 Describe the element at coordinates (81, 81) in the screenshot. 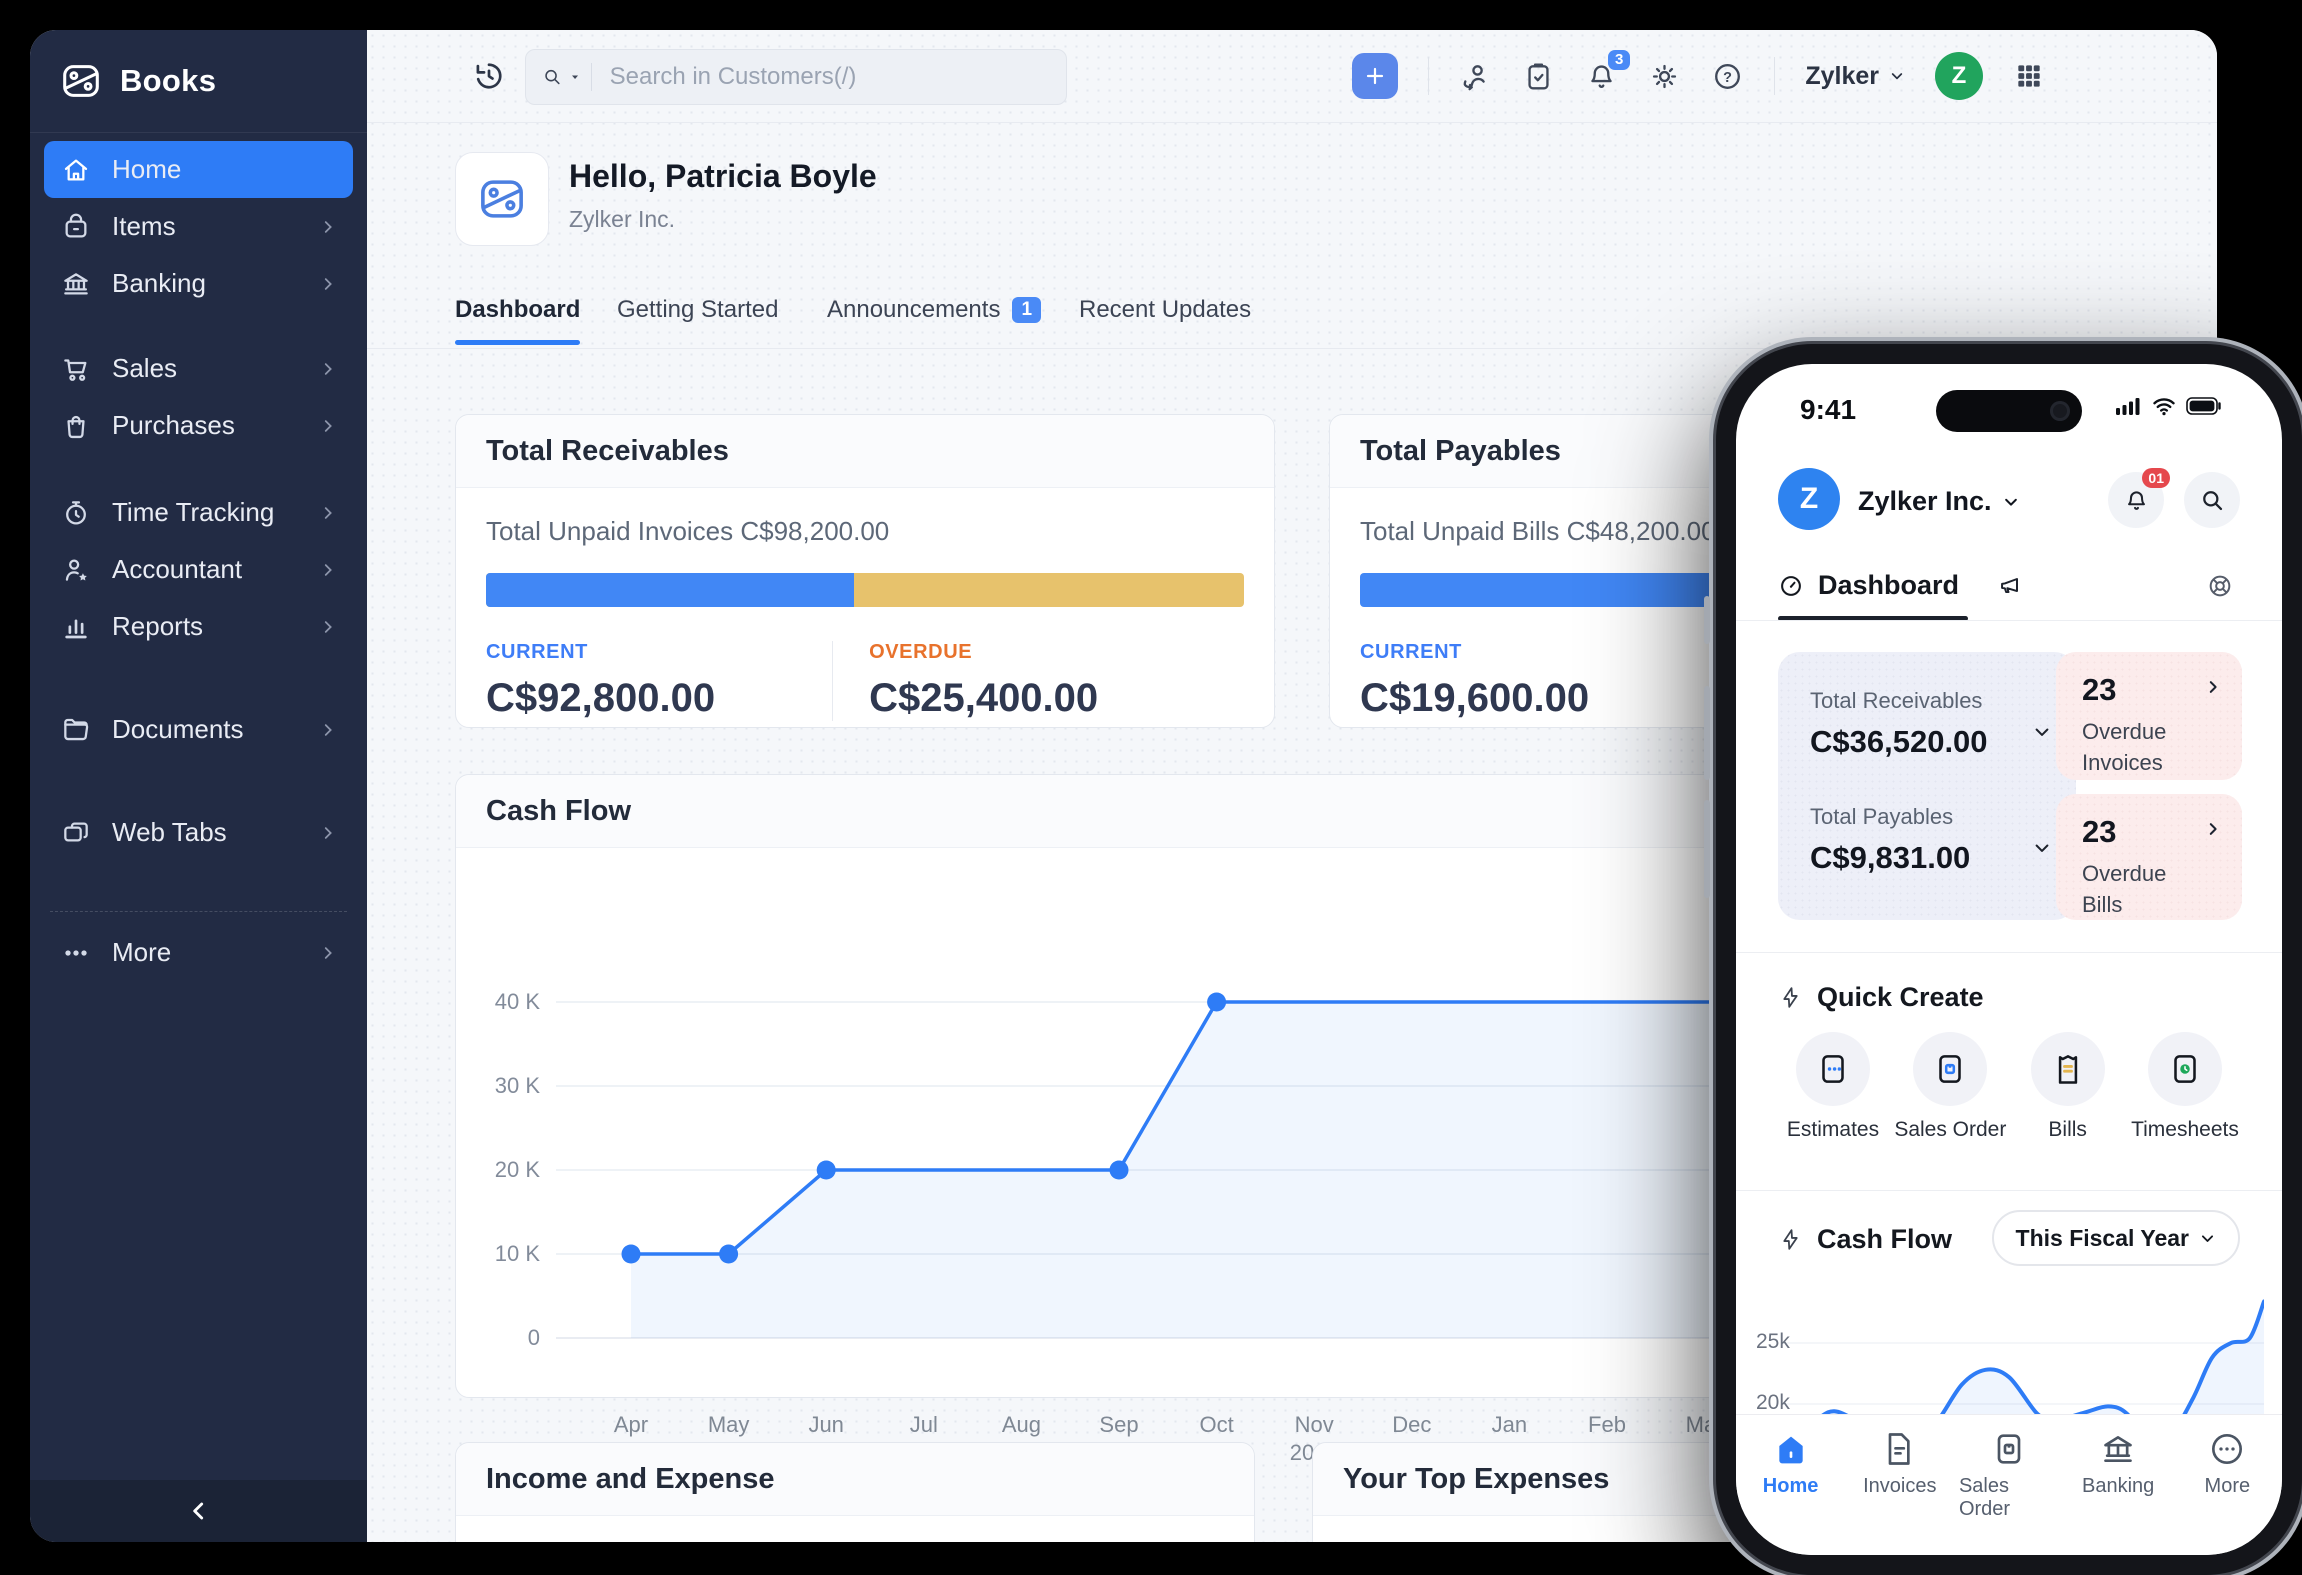

I see `books-logo-icon` at that location.